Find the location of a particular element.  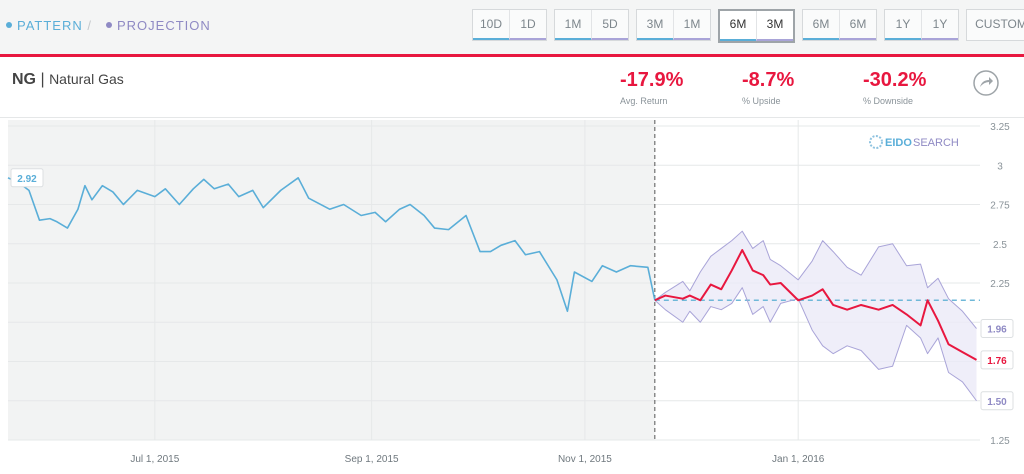

range-group: 10D 1D is located at coordinates (509, 25).